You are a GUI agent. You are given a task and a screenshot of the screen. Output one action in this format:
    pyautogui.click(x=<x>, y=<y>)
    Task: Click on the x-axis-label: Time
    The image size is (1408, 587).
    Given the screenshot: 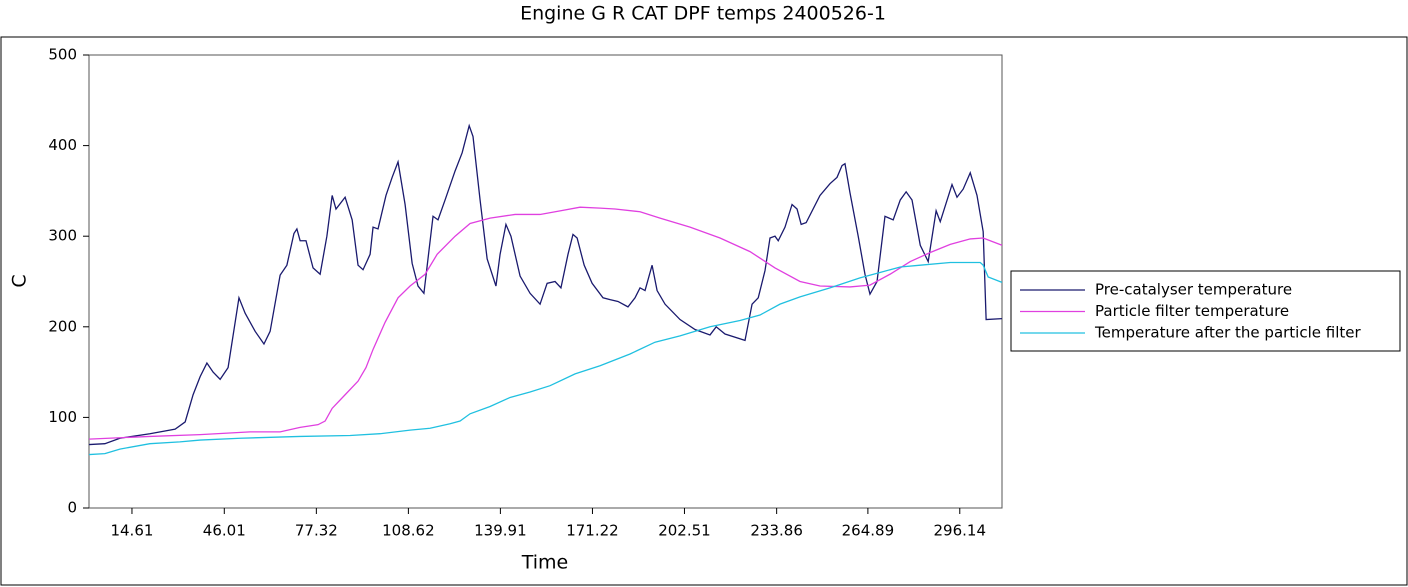 What is the action you would take?
    pyautogui.click(x=545, y=563)
    